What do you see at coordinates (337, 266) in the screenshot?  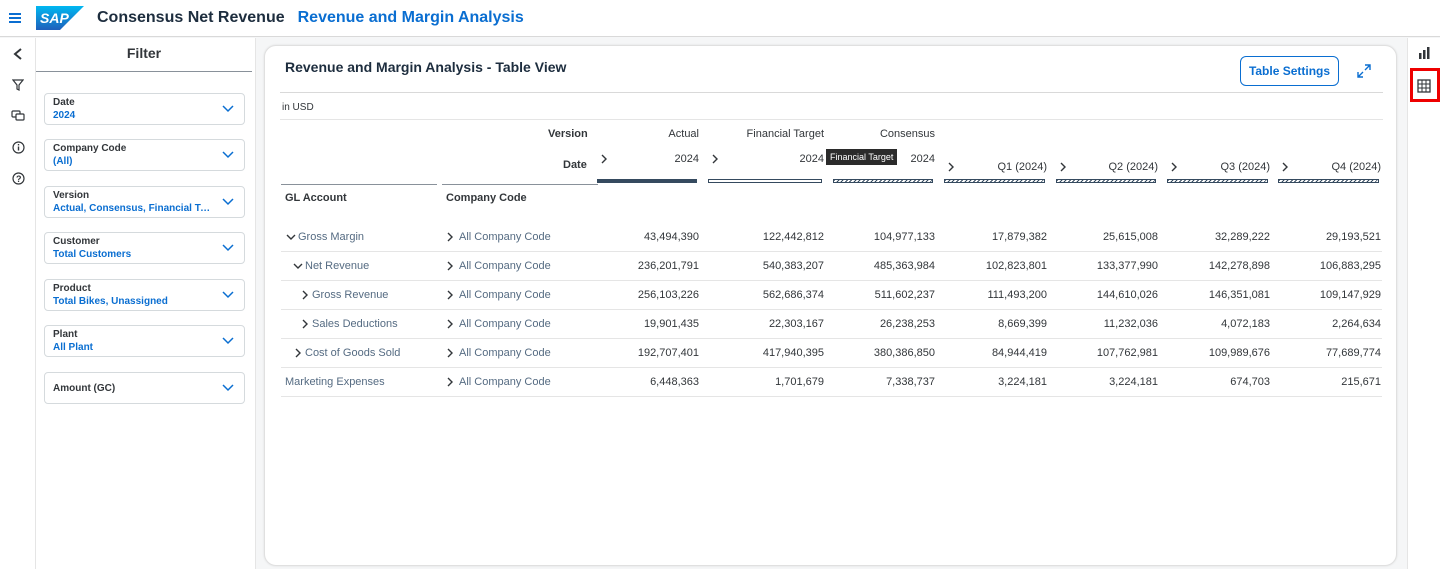 I see `gl-account-cell: Net Revenue` at bounding box center [337, 266].